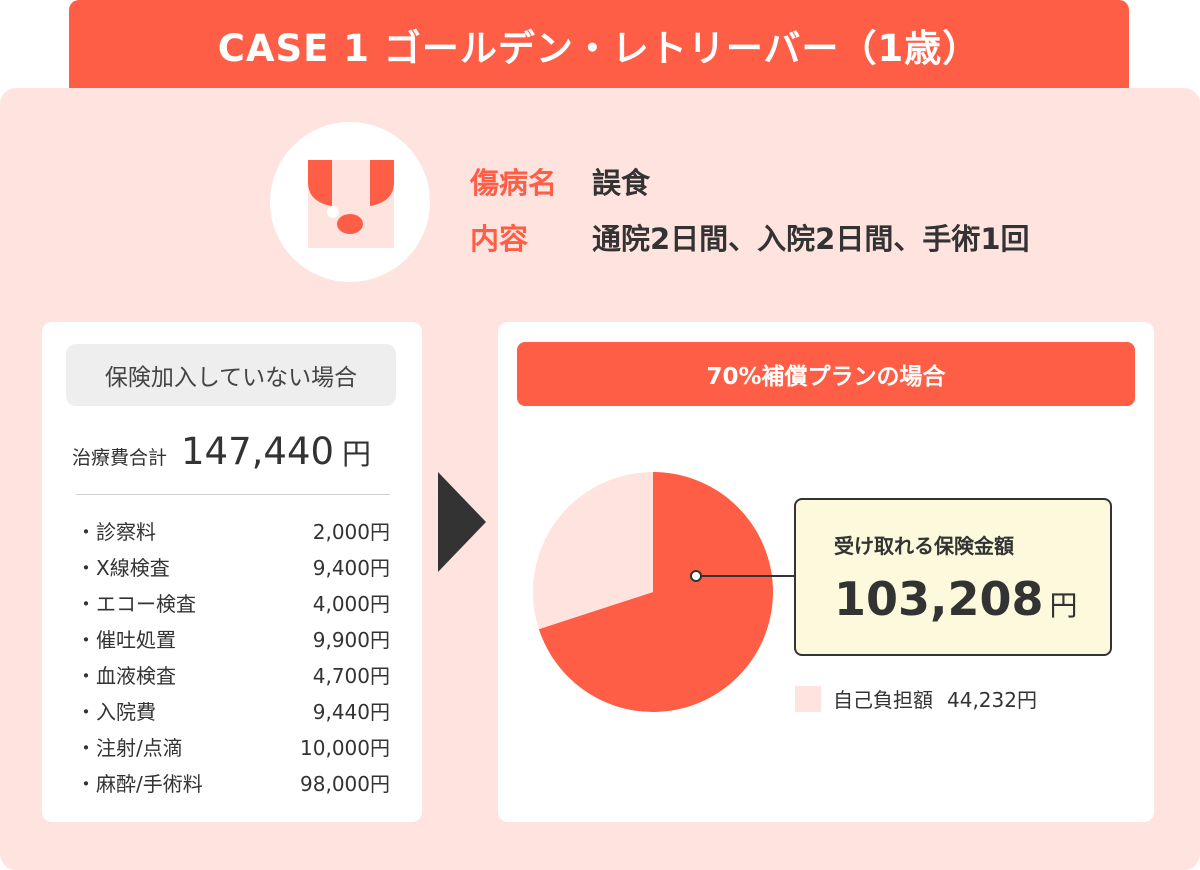 The height and width of the screenshot is (870, 1200). Describe the element at coordinates (233, 494) in the screenshot. I see `divider` at that location.